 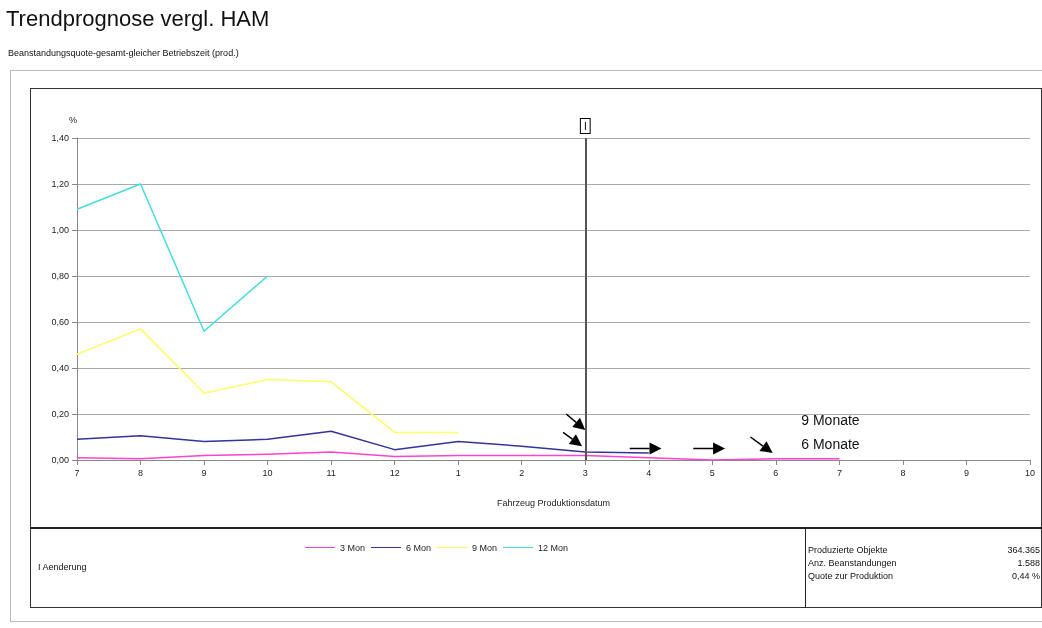 What do you see at coordinates (553, 502) in the screenshot?
I see `x-axis-title: Fahrzeug Produktionsdatum` at bounding box center [553, 502].